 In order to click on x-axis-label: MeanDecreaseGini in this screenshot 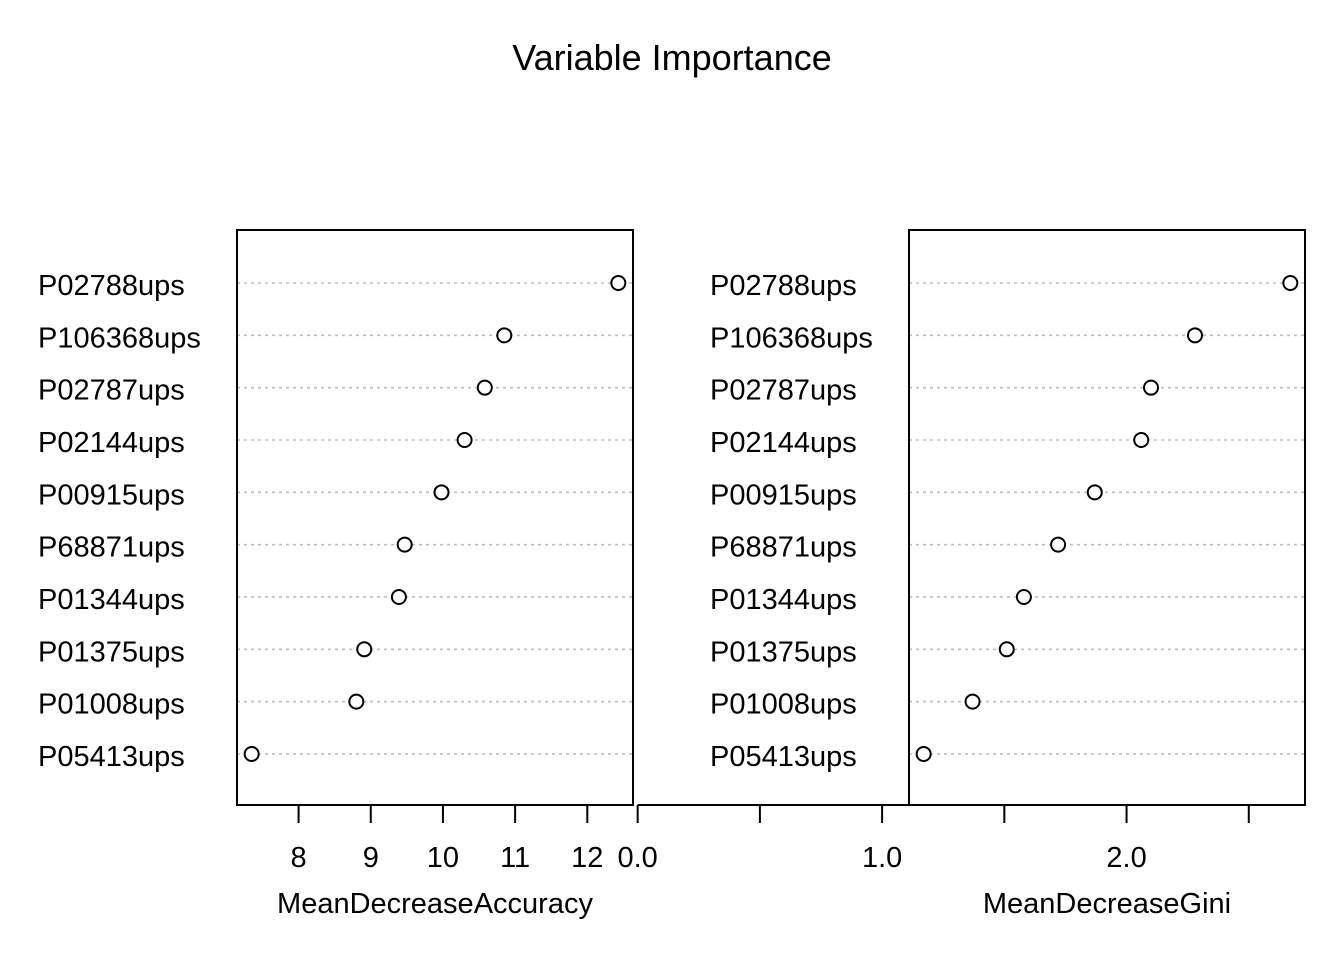, I will do `click(1107, 904)`.